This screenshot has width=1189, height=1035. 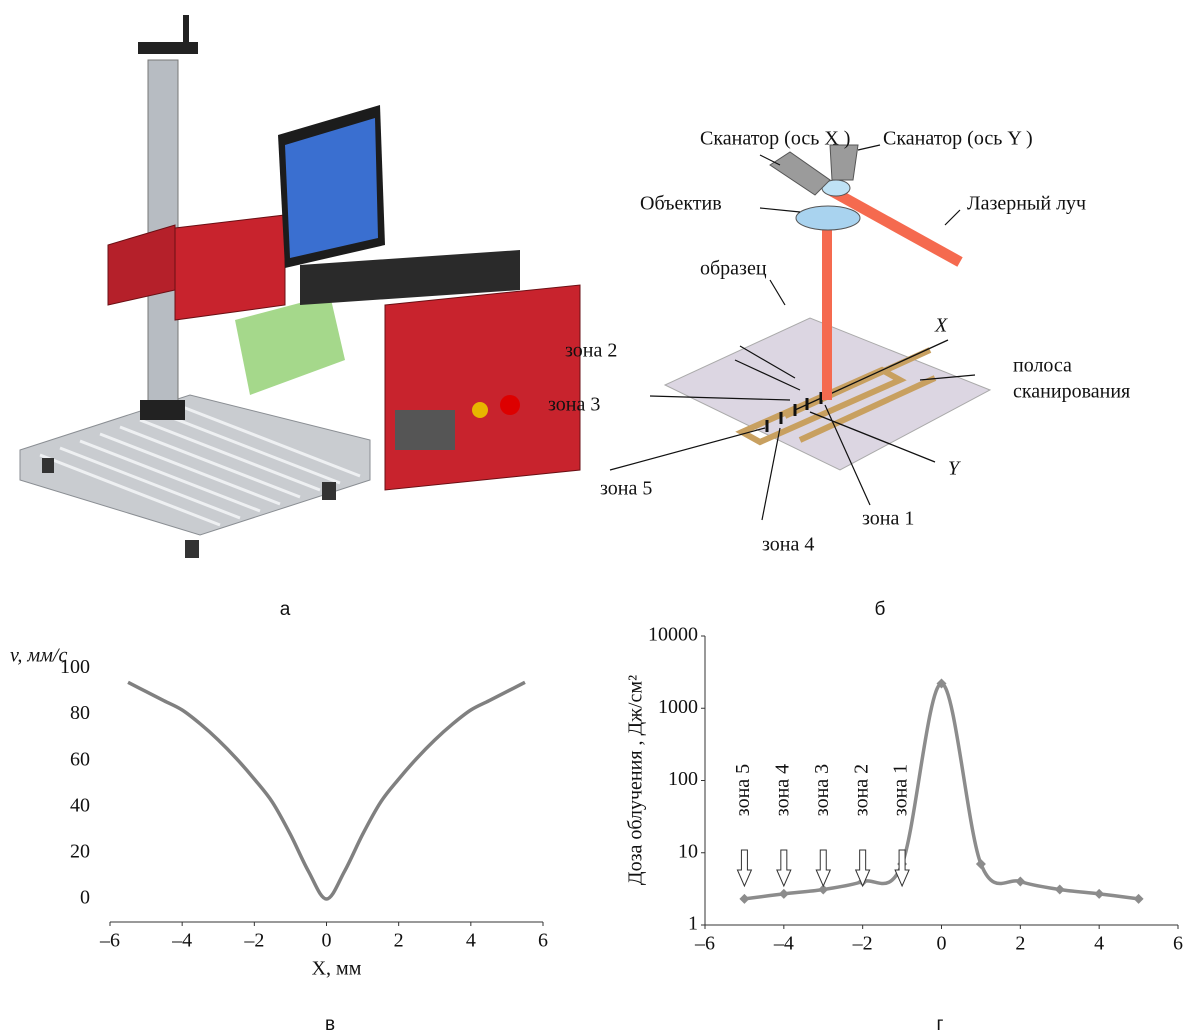 I want to click on label: Сканатор (ось Y ), so click(x=958, y=139).